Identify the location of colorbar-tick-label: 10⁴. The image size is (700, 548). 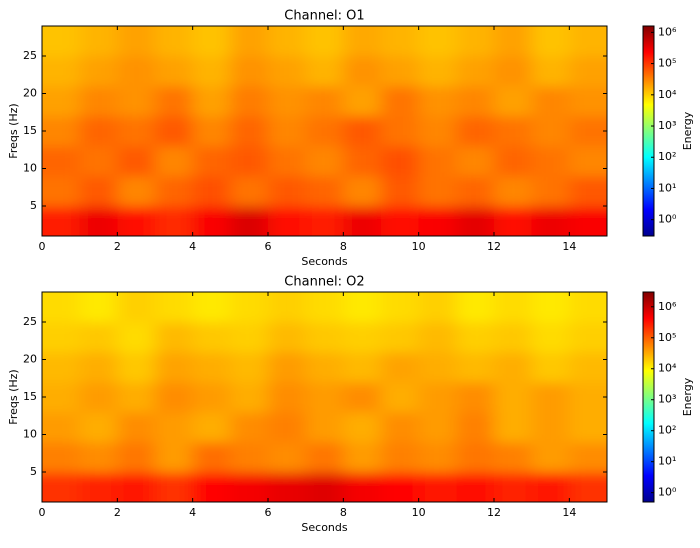
(667, 368).